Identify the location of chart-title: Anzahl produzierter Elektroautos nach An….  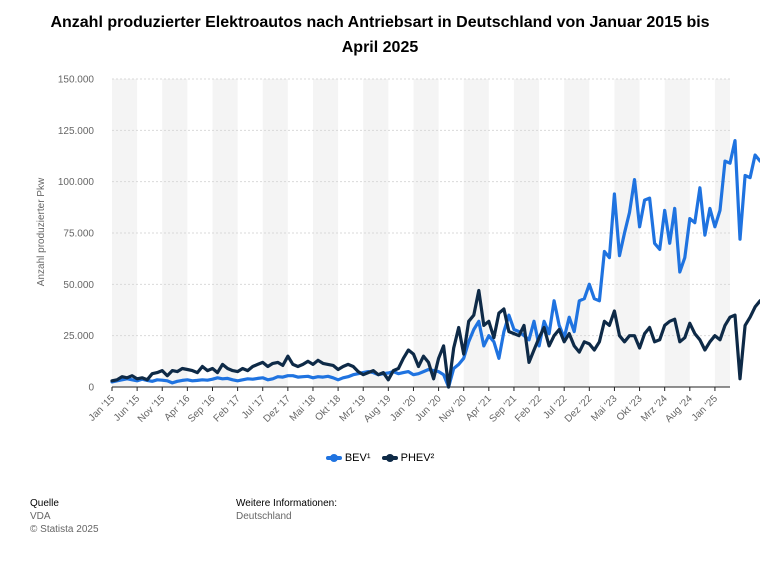
(380, 35).